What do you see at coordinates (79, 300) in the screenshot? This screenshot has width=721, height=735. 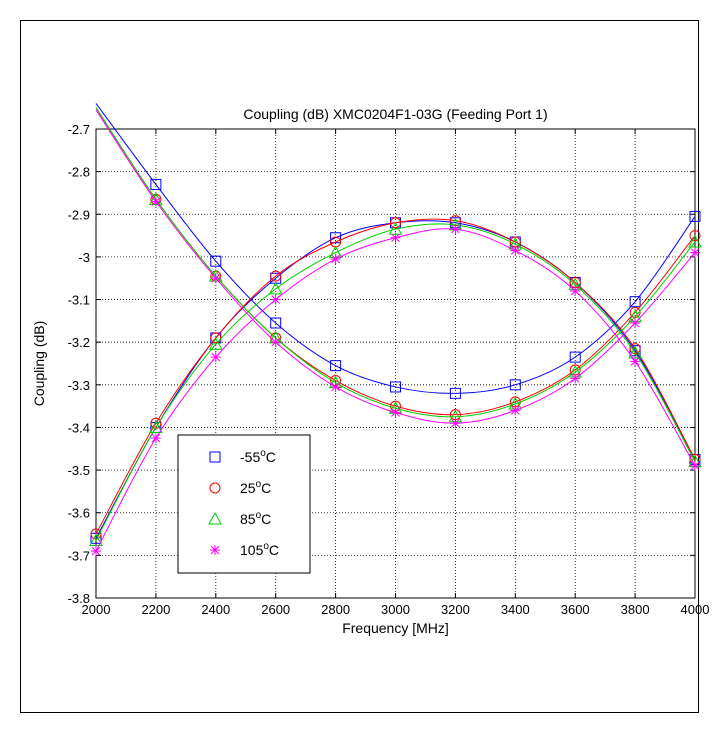 I see `y-tick-label: -3.1` at bounding box center [79, 300].